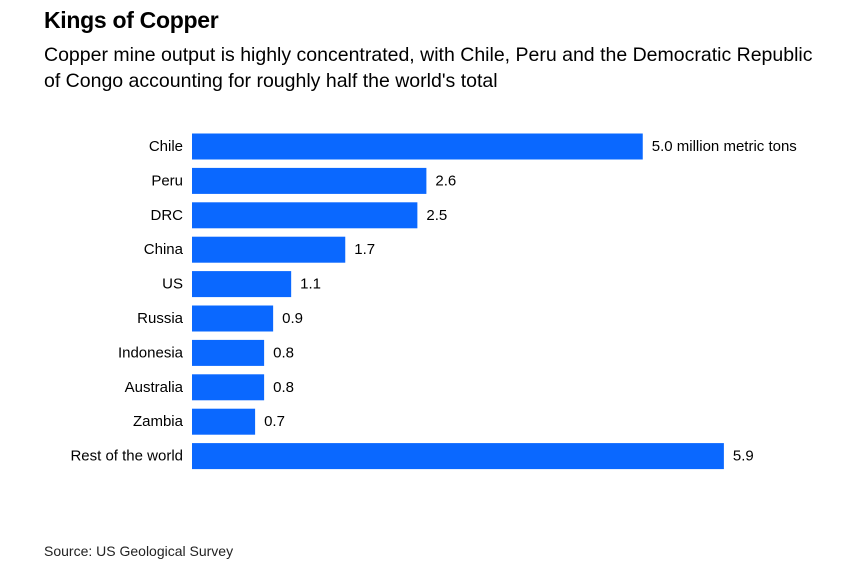  What do you see at coordinates (242, 284) in the screenshot?
I see `bar-us` at bounding box center [242, 284].